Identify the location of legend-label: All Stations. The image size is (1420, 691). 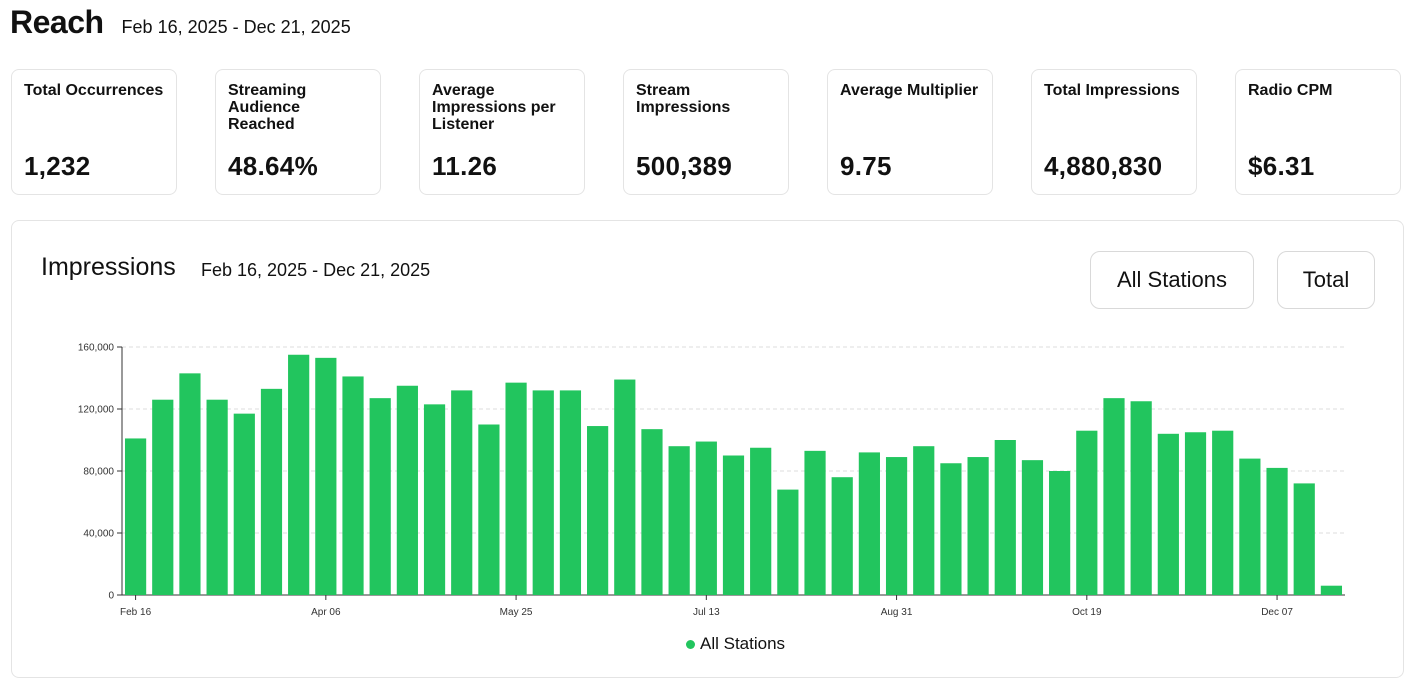
(743, 643).